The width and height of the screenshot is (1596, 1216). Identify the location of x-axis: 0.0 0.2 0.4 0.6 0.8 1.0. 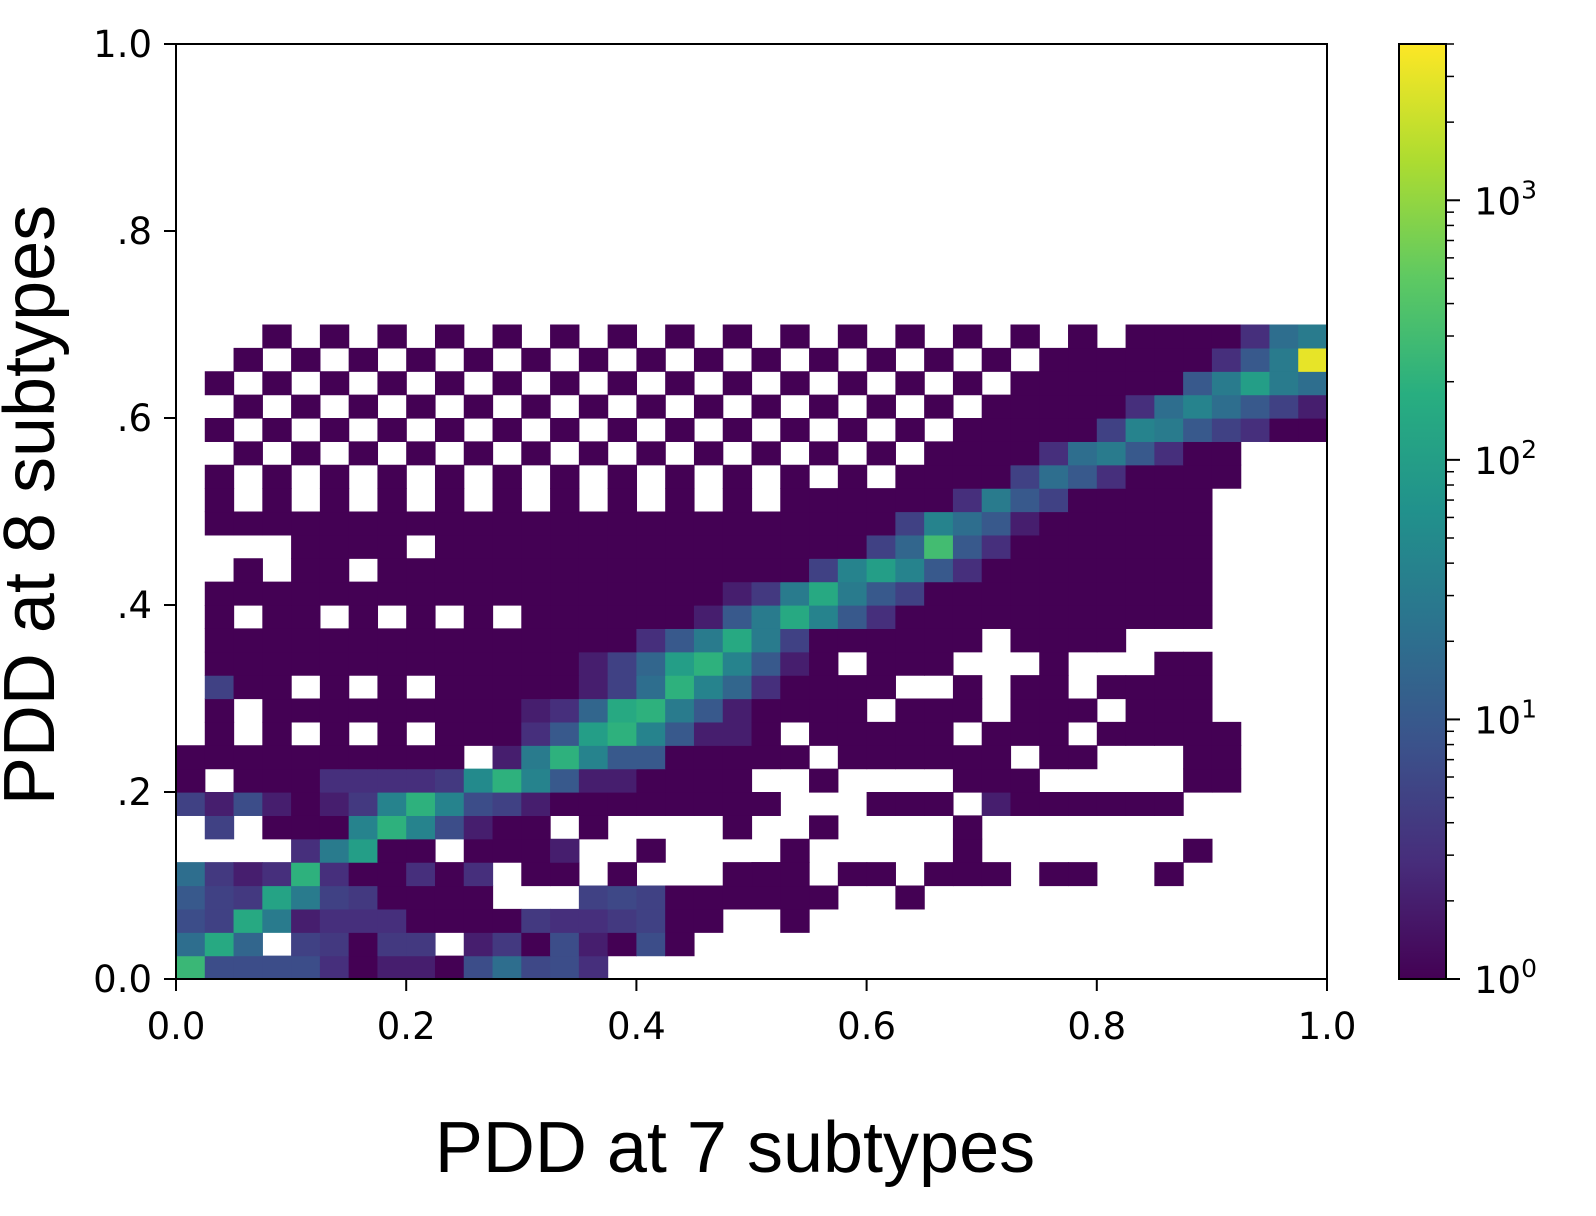
(751, 1013).